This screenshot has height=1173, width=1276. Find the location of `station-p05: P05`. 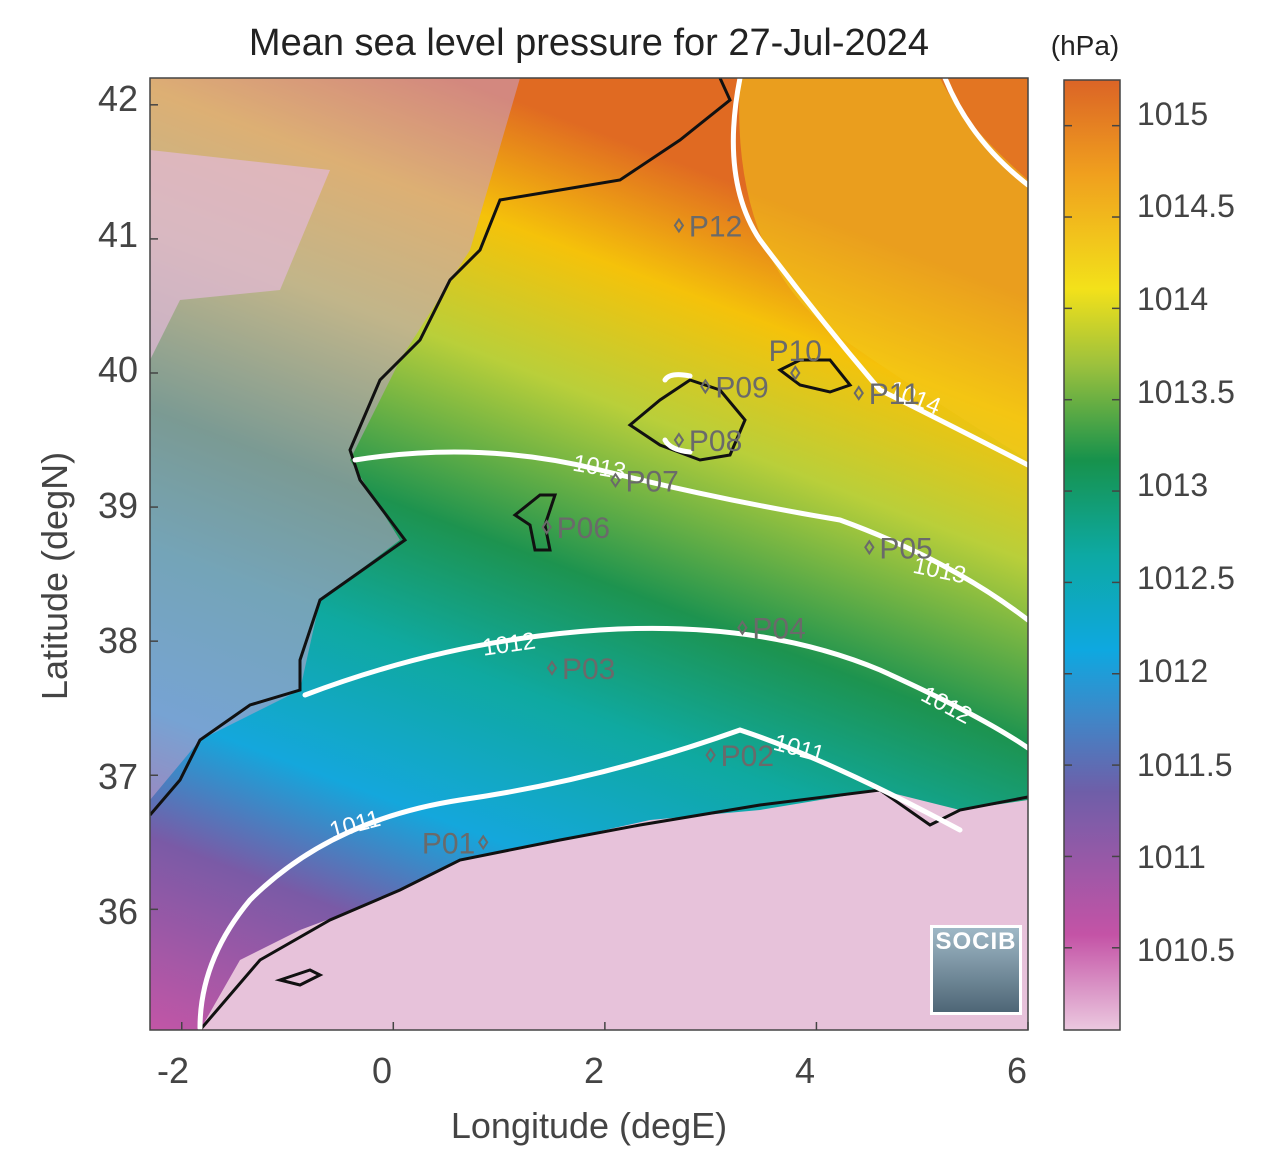

station-p05: P05 is located at coordinates (898, 548).